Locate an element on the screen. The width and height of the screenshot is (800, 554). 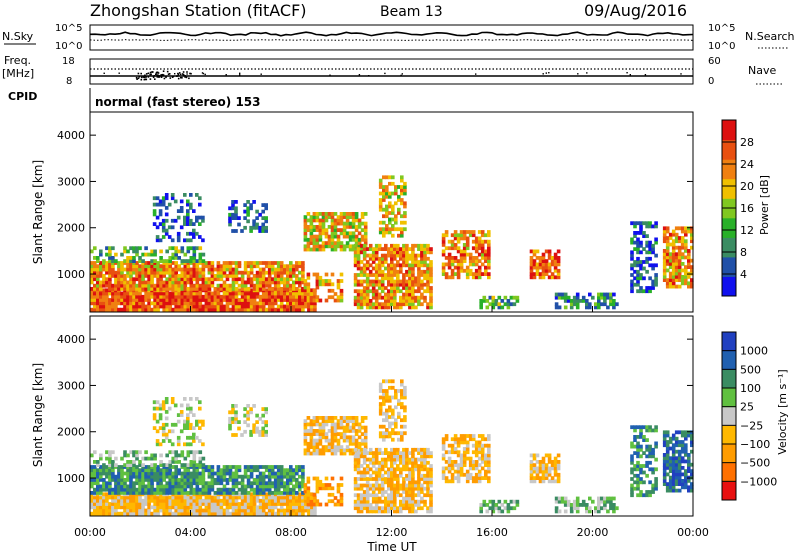
freq-dot is located at coordinates (166, 77).